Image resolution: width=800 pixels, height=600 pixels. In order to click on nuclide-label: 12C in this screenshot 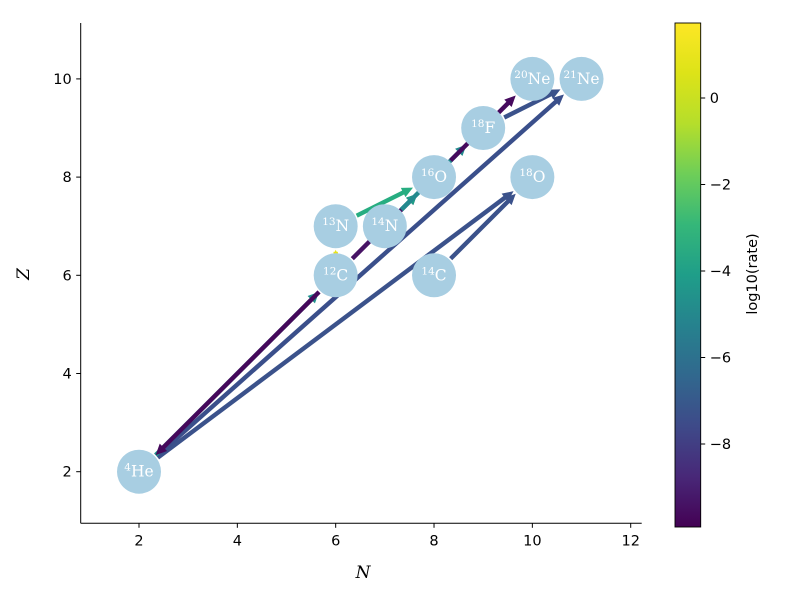, I will do `click(335, 274)`.